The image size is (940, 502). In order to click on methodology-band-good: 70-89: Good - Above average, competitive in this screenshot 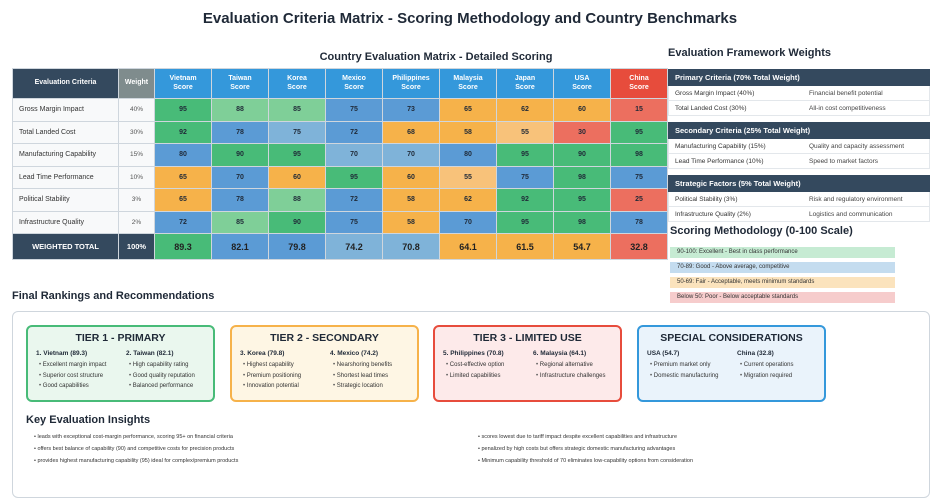, I will do `click(782, 267)`.